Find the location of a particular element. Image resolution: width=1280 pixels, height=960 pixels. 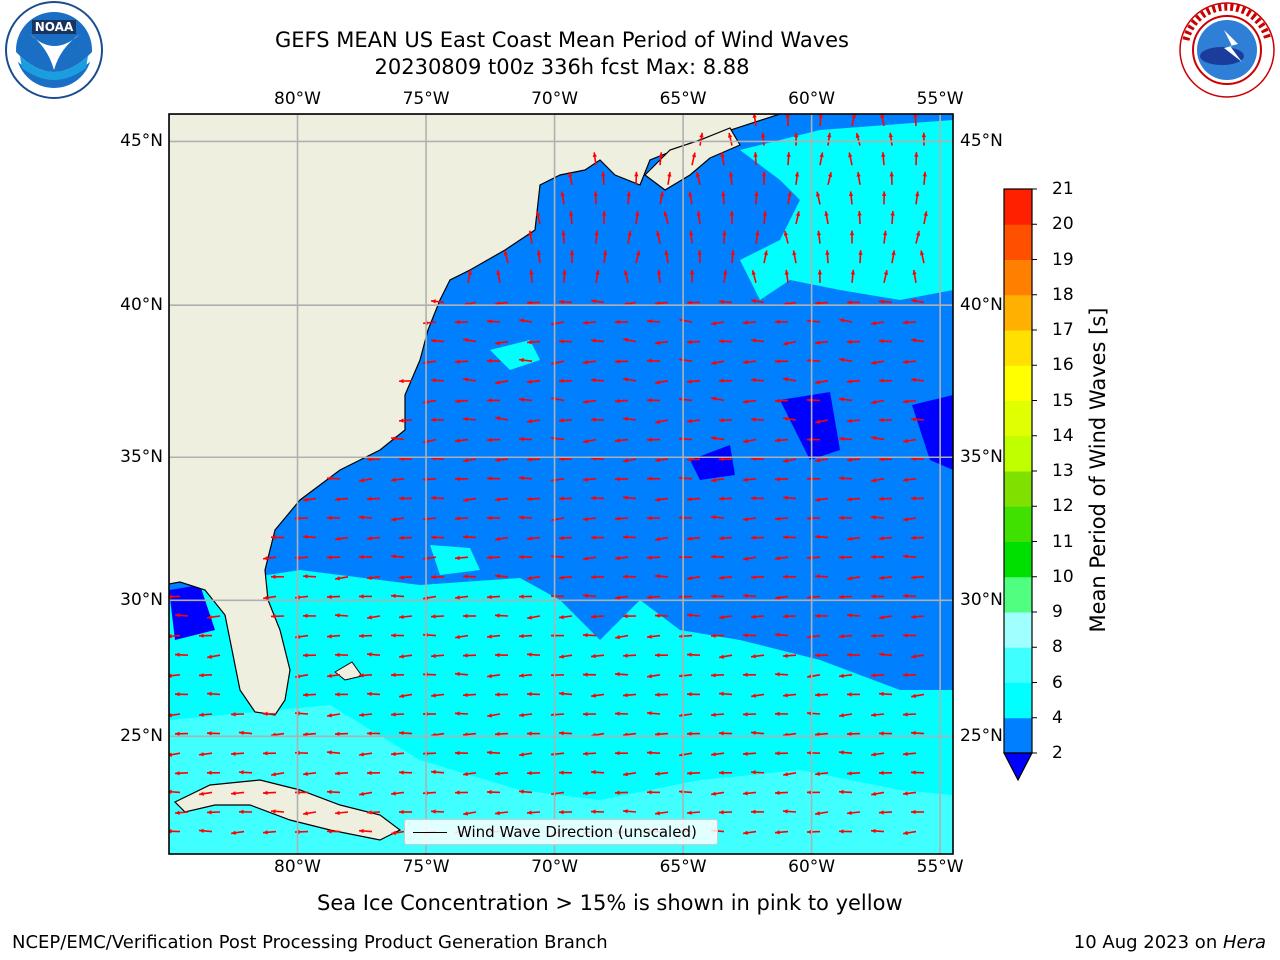

footer-machine: Hera is located at coordinates (1244, 942).